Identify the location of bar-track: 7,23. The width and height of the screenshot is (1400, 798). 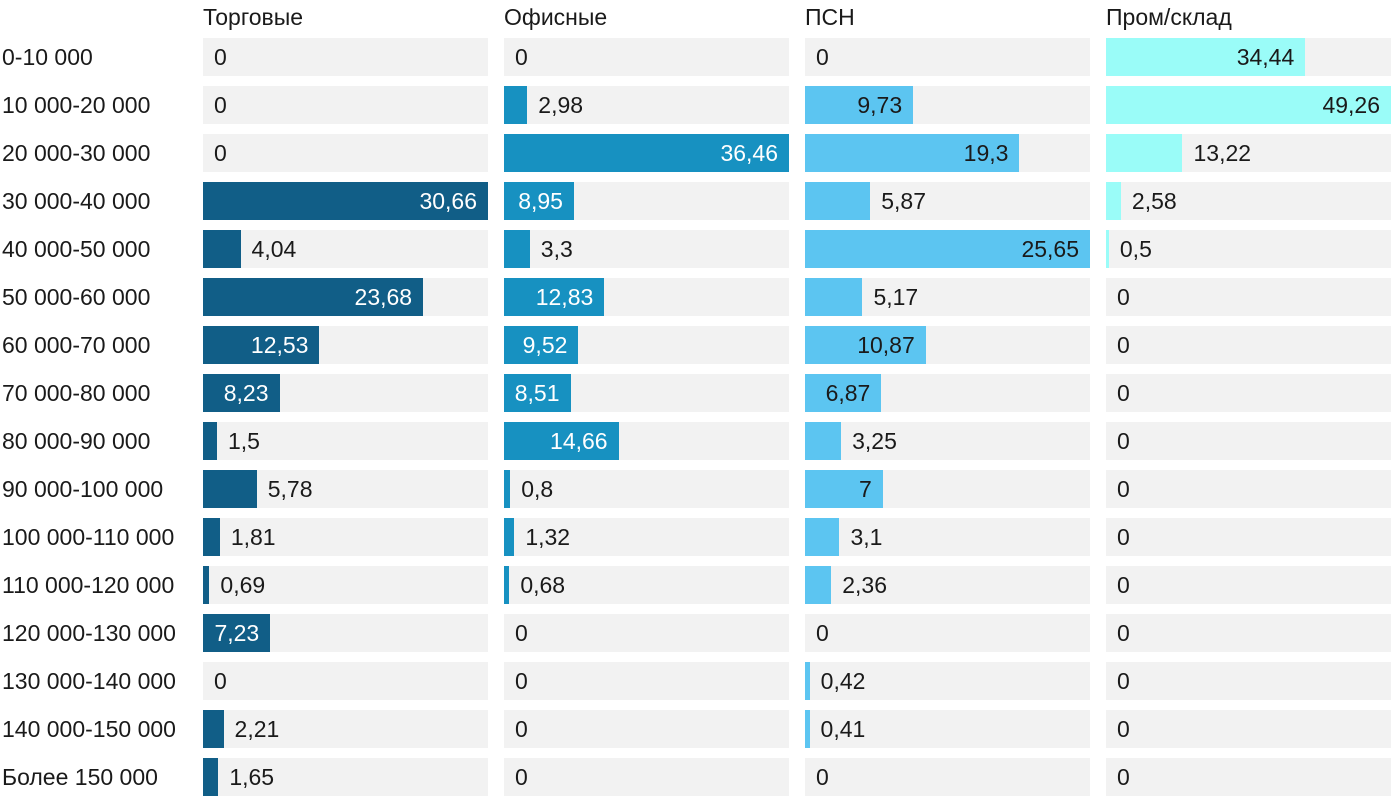
(345, 633).